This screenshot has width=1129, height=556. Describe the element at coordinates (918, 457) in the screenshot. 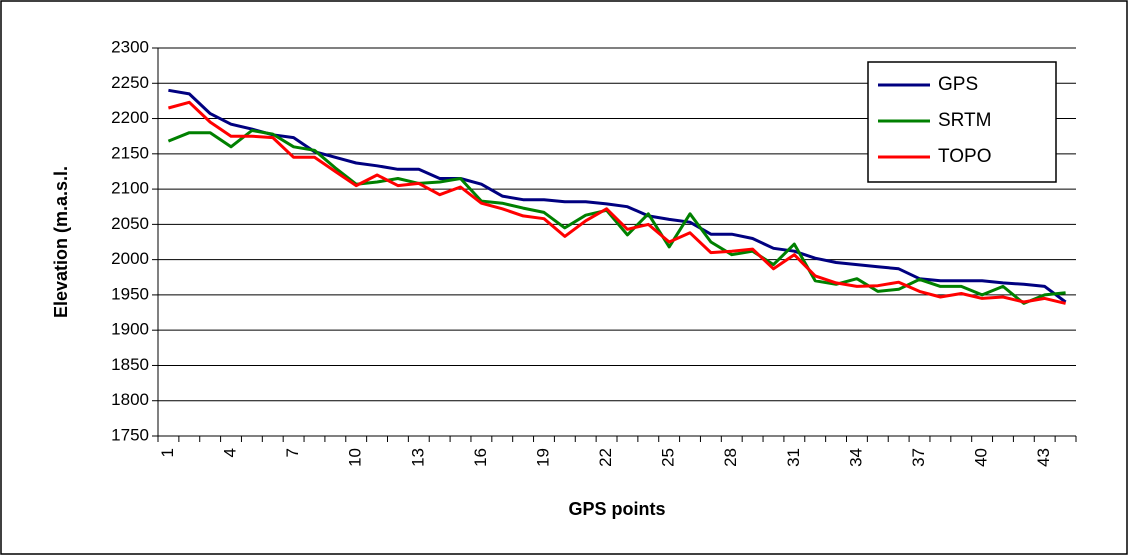

I see `x-tick-label: 37` at that location.